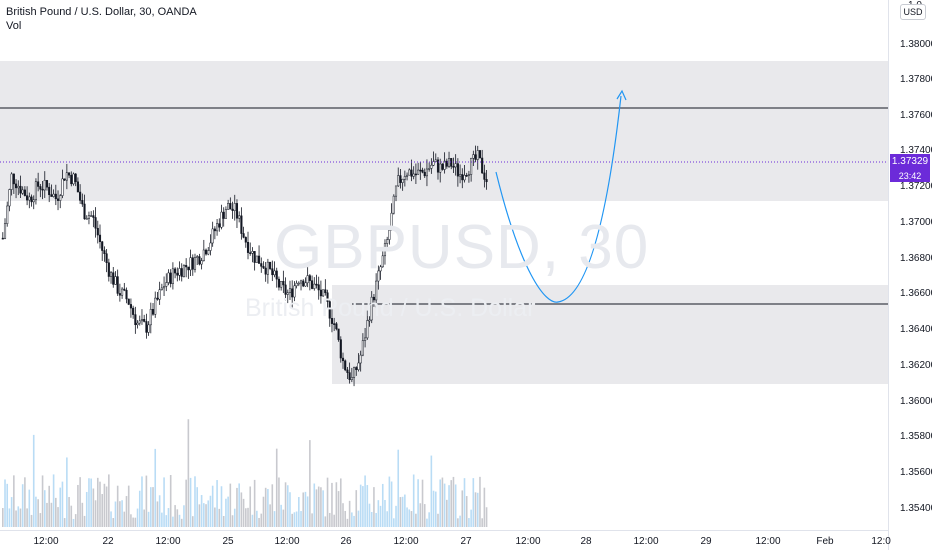 The image size is (932, 551). I want to click on symbol-title: British Pound / U.S. Dollar, 30, OANDA, so click(101, 12).